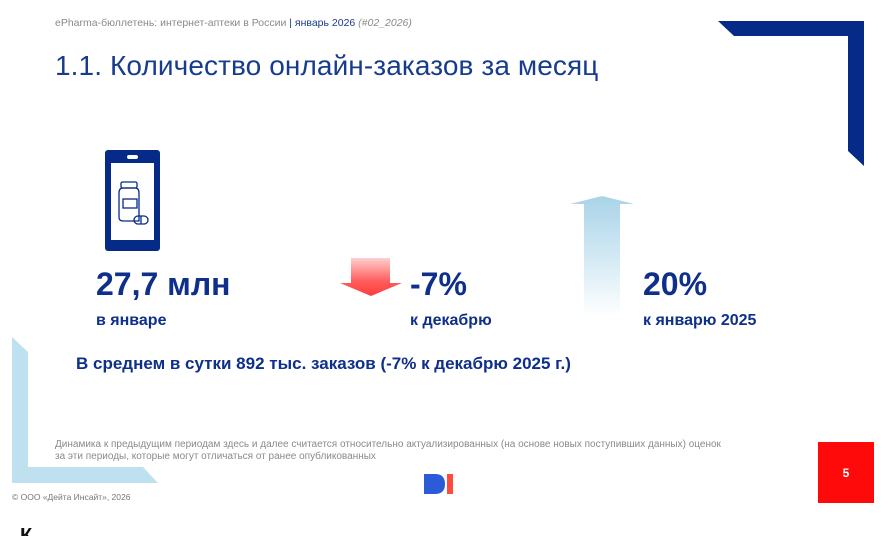 This screenshot has width=896, height=536. Describe the element at coordinates (85, 410) in the screenshot. I see `corner-bracket-bottom-left` at that location.